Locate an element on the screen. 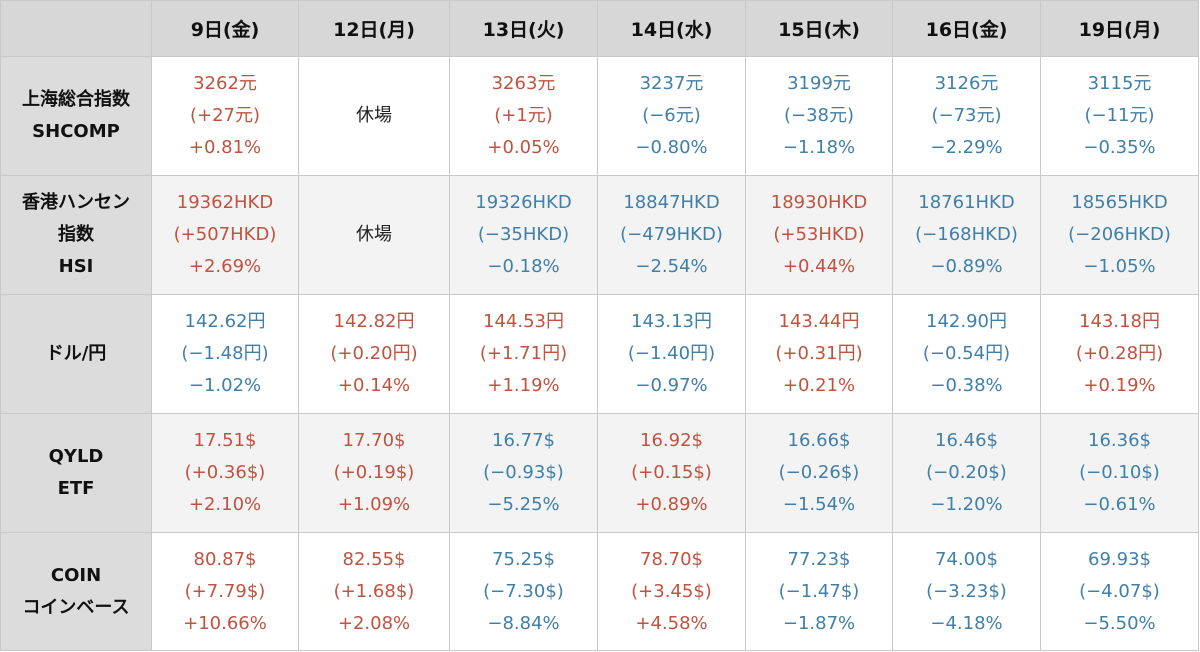  change-value: (+0.31円) is located at coordinates (819, 353).